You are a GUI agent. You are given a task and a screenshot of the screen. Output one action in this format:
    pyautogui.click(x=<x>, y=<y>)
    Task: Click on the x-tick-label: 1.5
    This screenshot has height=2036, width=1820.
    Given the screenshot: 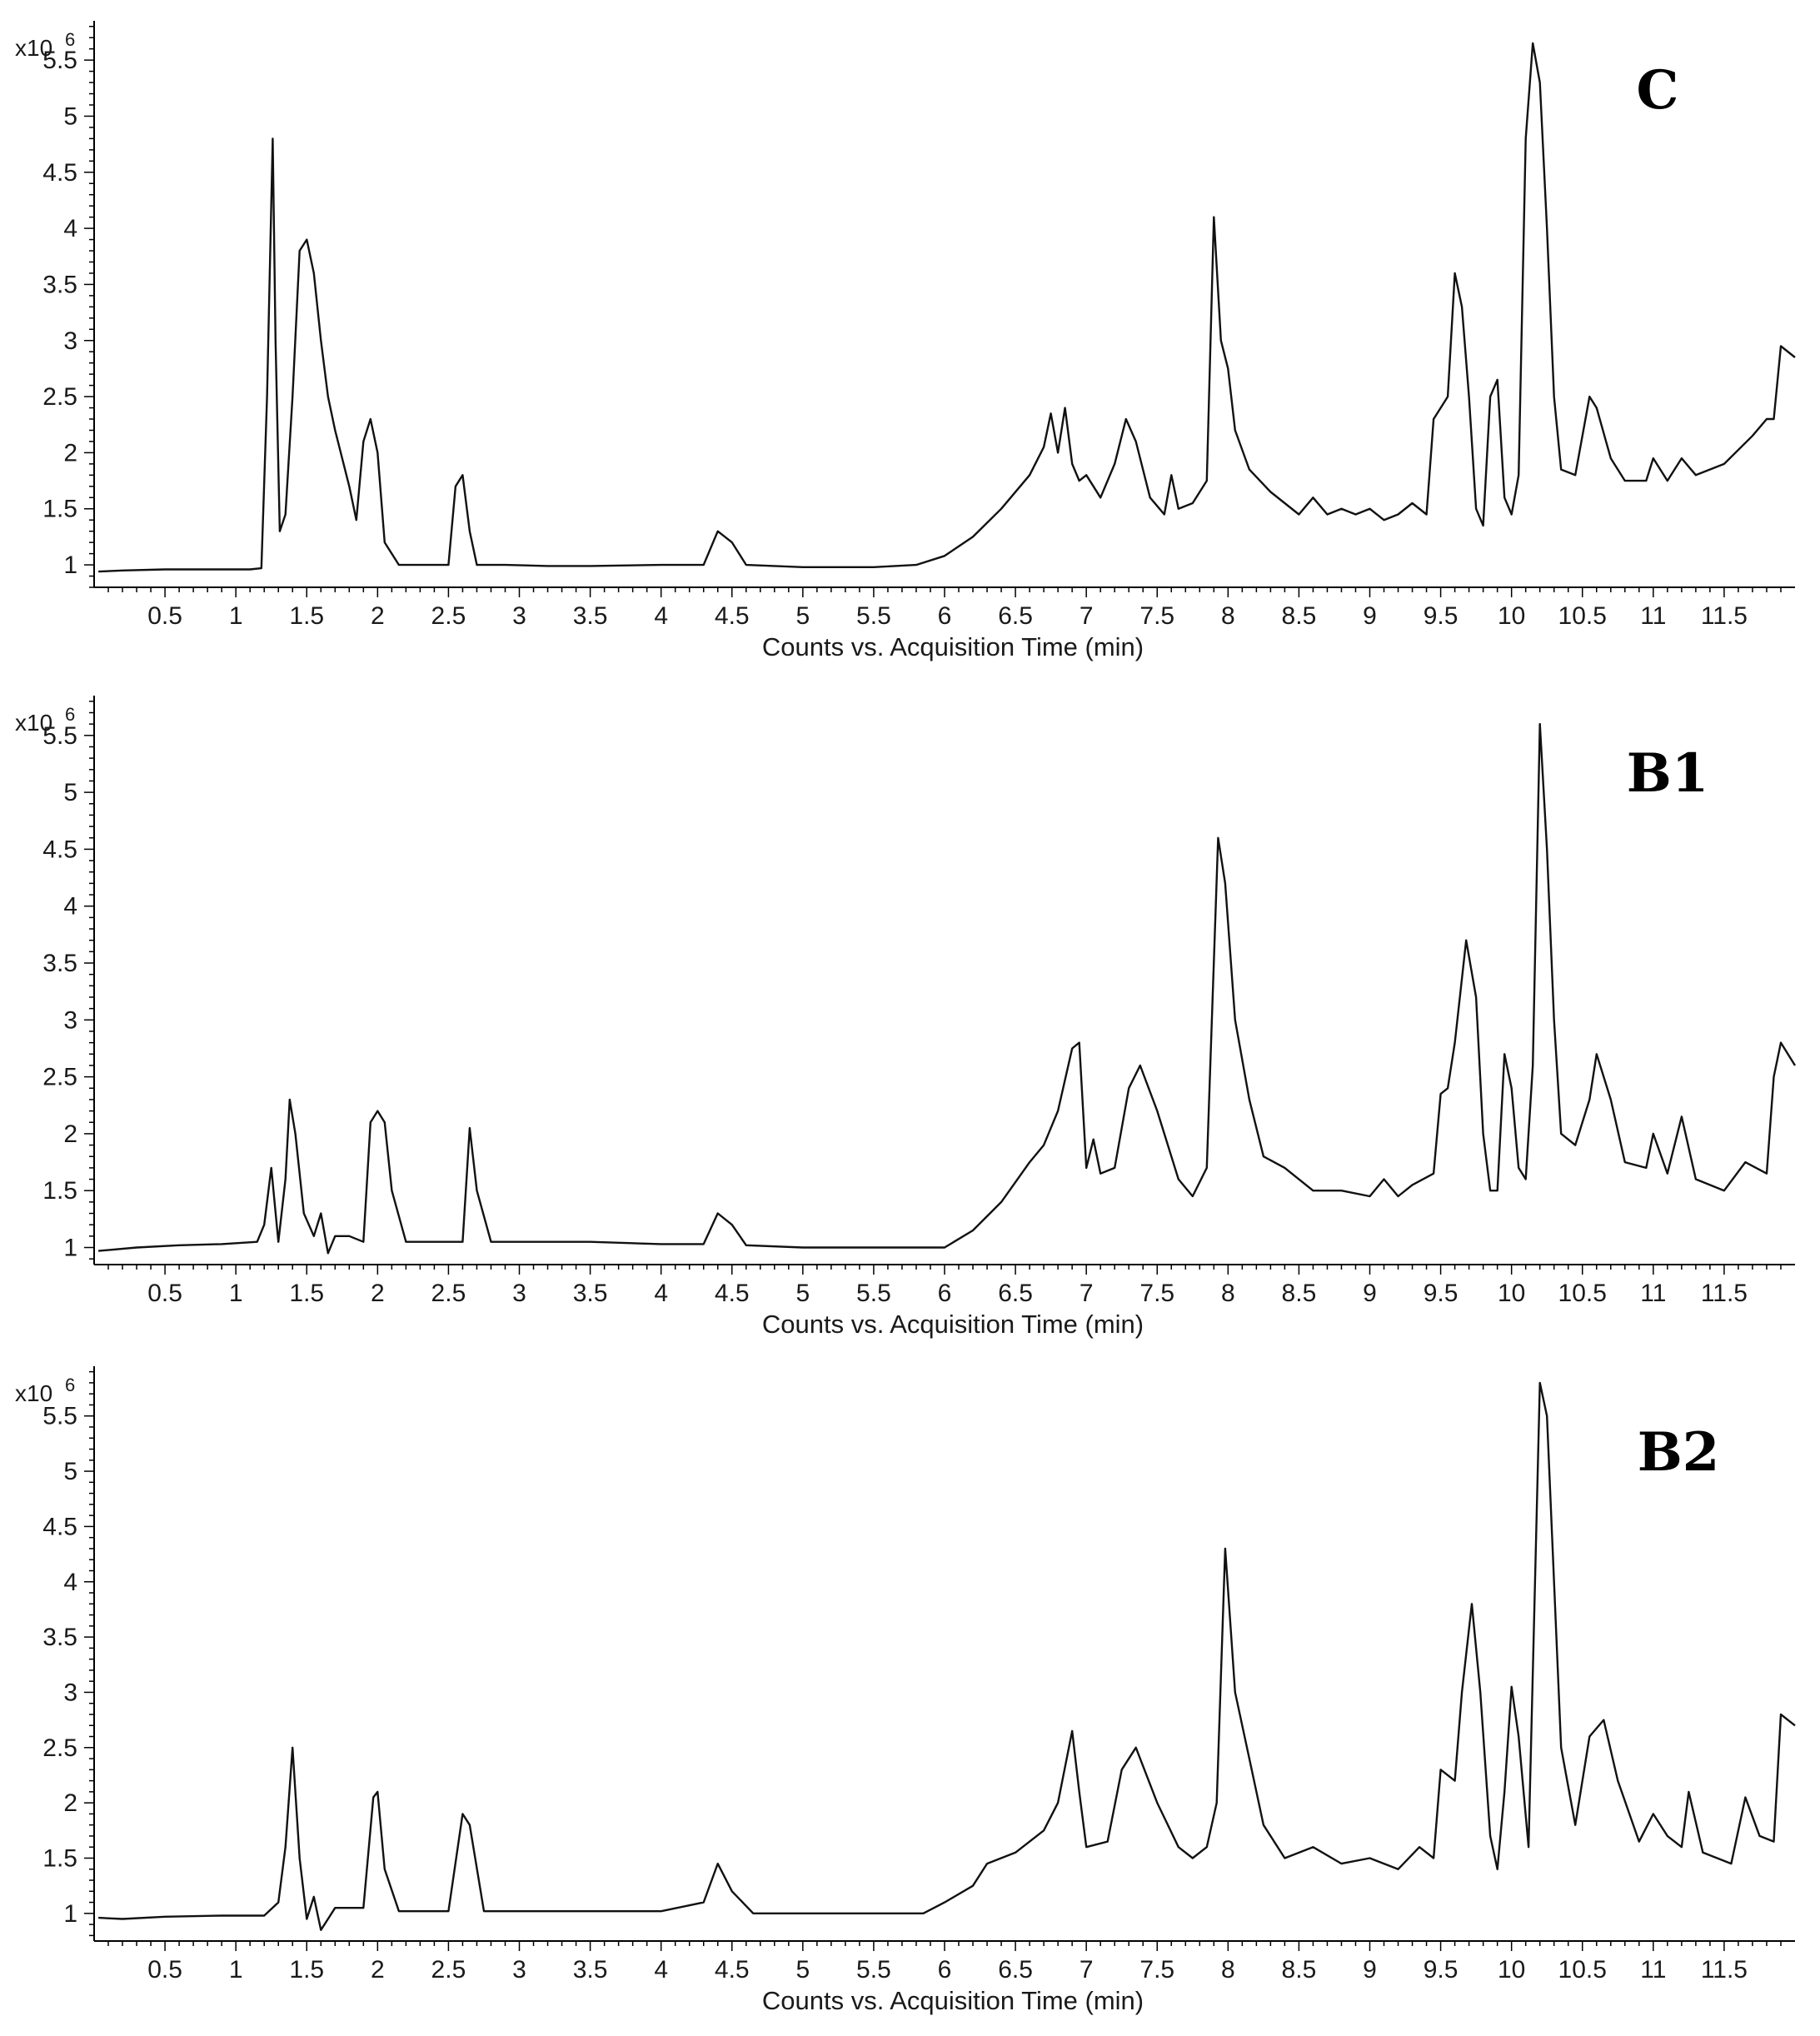 What is the action you would take?
    pyautogui.click(x=306, y=616)
    